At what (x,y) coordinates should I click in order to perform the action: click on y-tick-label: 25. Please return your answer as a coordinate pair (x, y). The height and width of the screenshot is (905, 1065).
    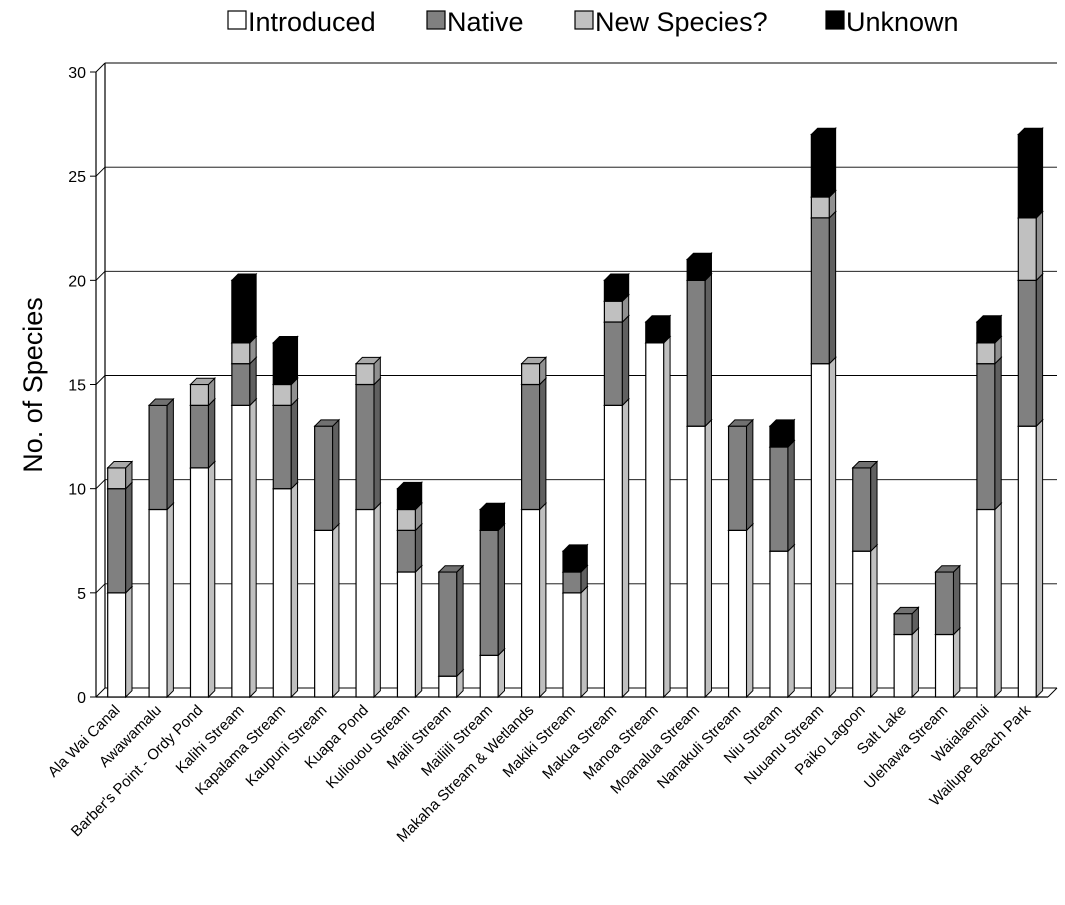
    Looking at the image, I should click on (77, 177).